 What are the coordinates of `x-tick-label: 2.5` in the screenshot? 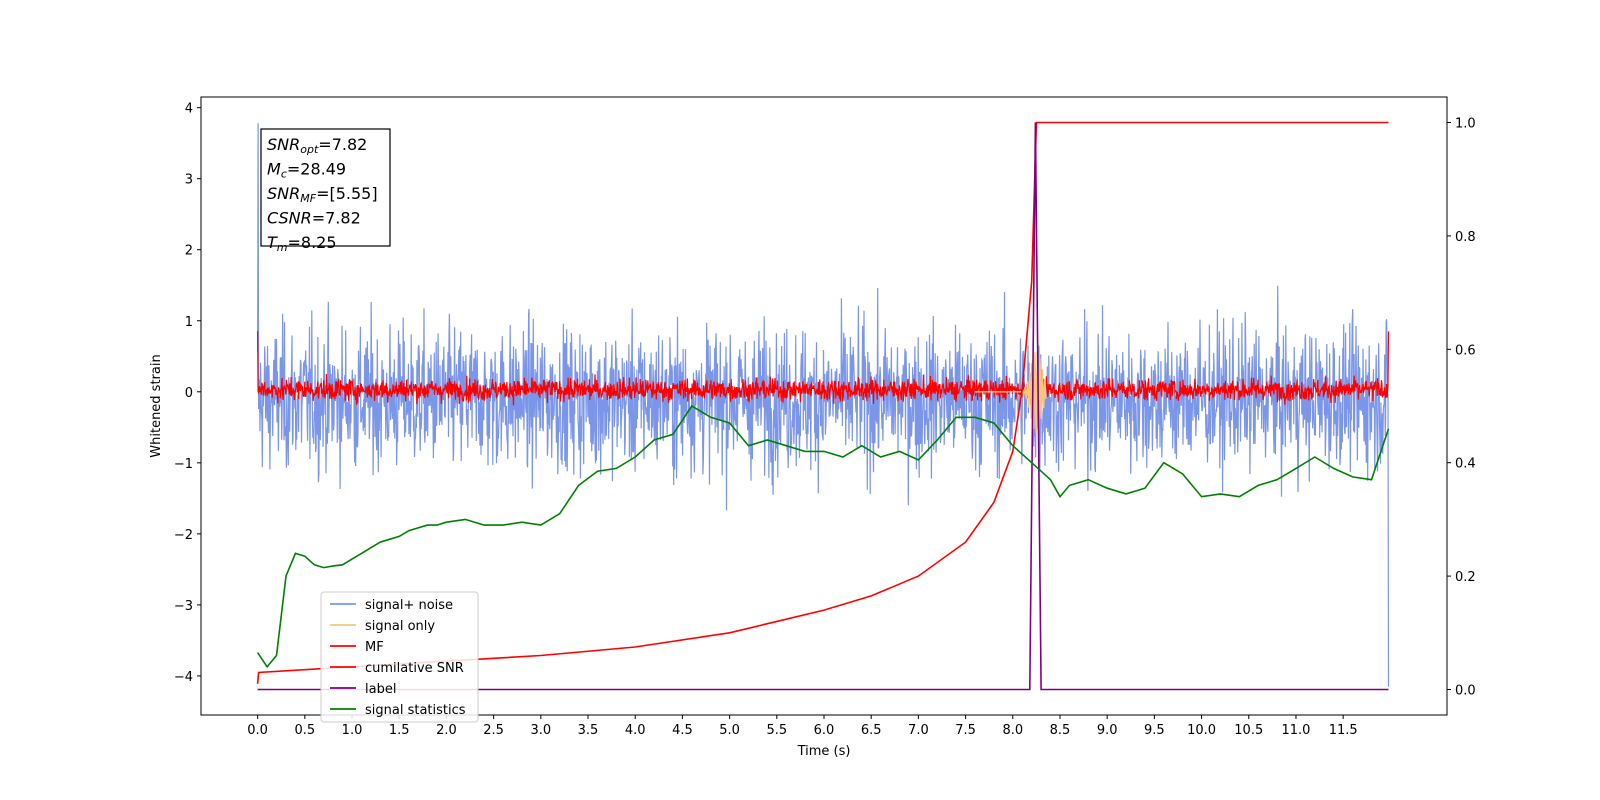 It's located at (493, 730).